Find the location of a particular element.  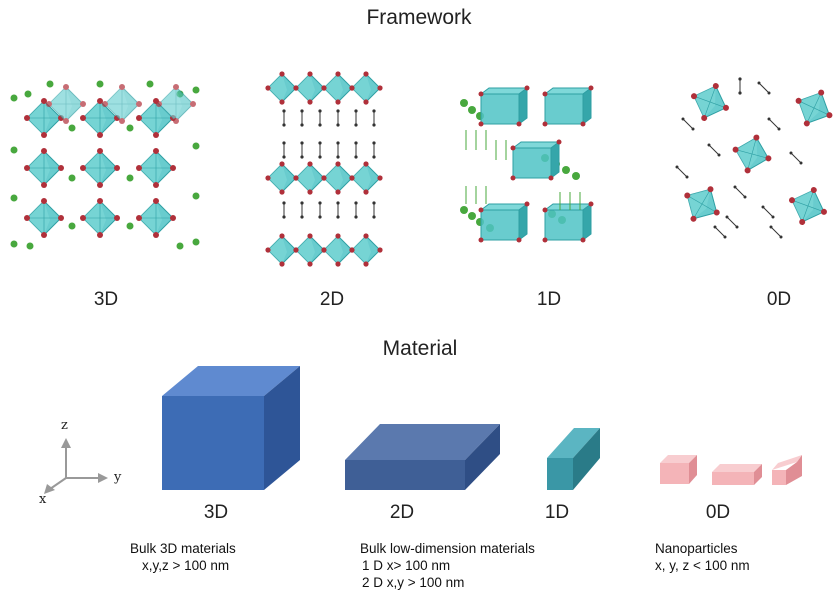

framework-1d-structure is located at coordinates (527, 164).